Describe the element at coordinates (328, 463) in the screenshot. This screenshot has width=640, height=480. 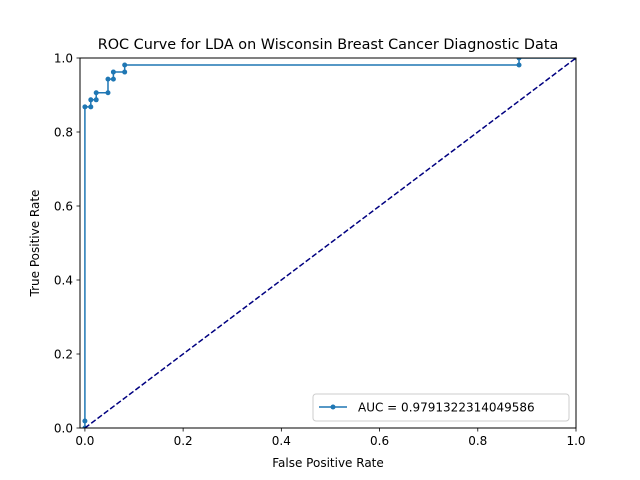
I see `x-axis-label: False Positive Rate` at that location.